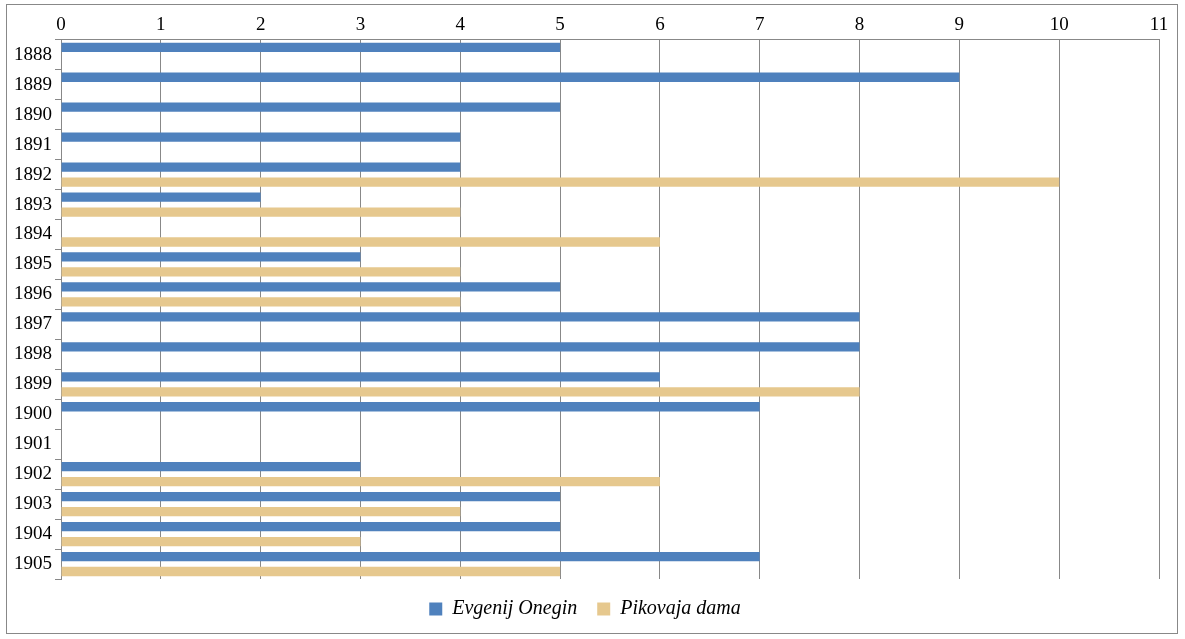  Describe the element at coordinates (360, 24) in the screenshot. I see `x-tick-label: 3` at that location.